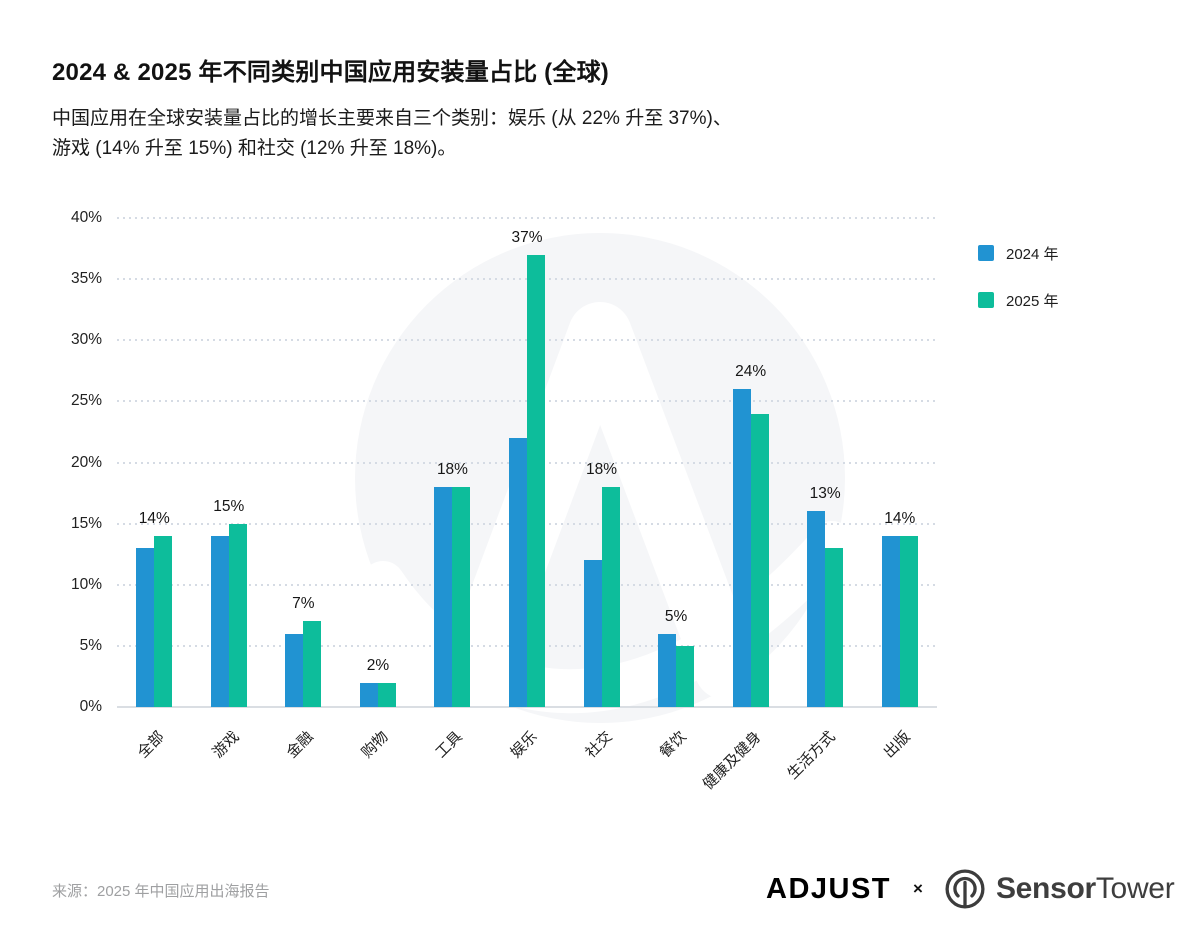 The width and height of the screenshot is (1200, 950). I want to click on bar-2024 年-购物, so click(368, 694).